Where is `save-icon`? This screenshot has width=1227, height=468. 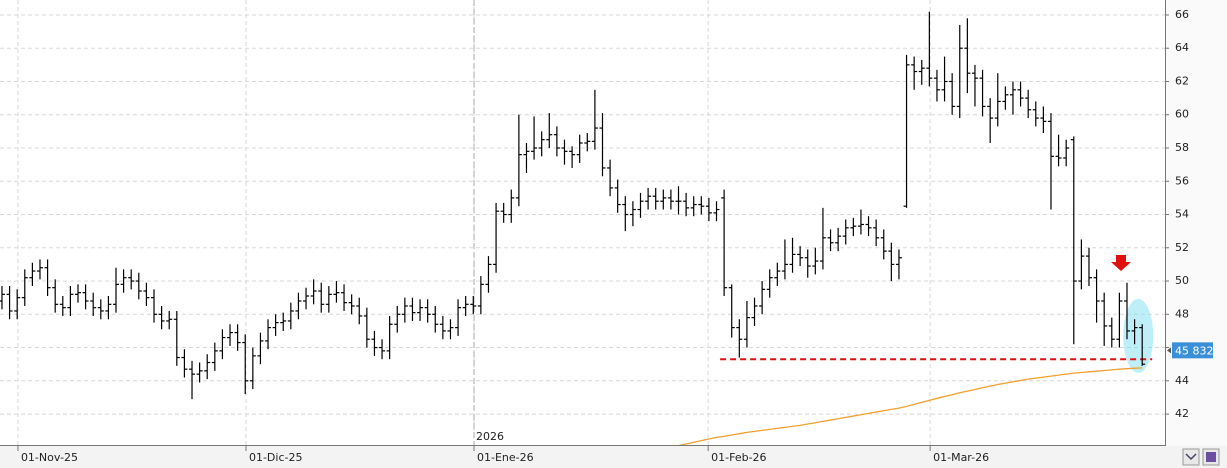 save-icon is located at coordinates (1211, 457).